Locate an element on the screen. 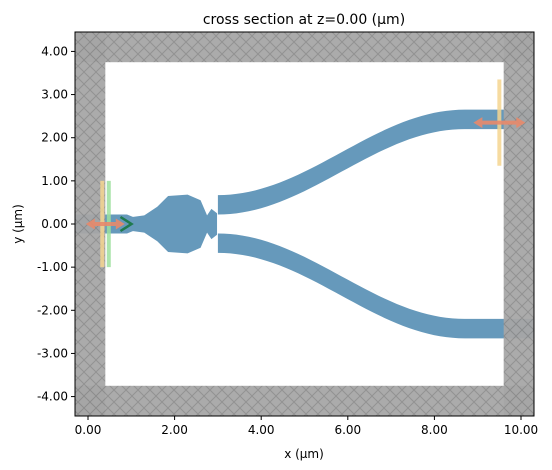 This screenshot has width=552, height=470. waveguide-upper-branch is located at coordinates (375, 162).